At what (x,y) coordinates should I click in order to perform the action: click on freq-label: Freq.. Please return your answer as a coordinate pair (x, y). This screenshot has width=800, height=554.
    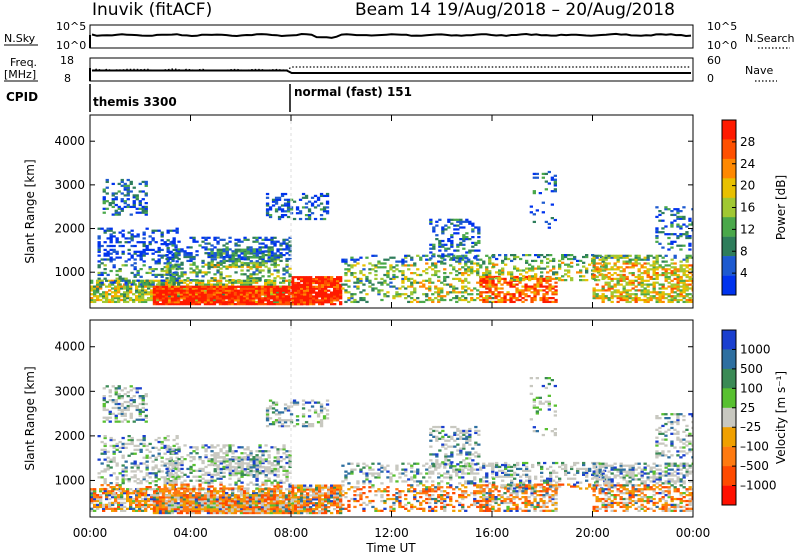
    Looking at the image, I should click on (23, 62).